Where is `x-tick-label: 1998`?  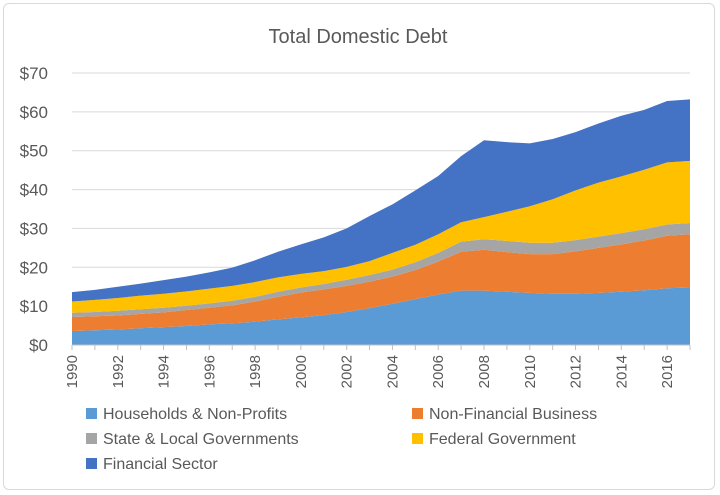 x-tick-label: 1998 is located at coordinates (255, 371).